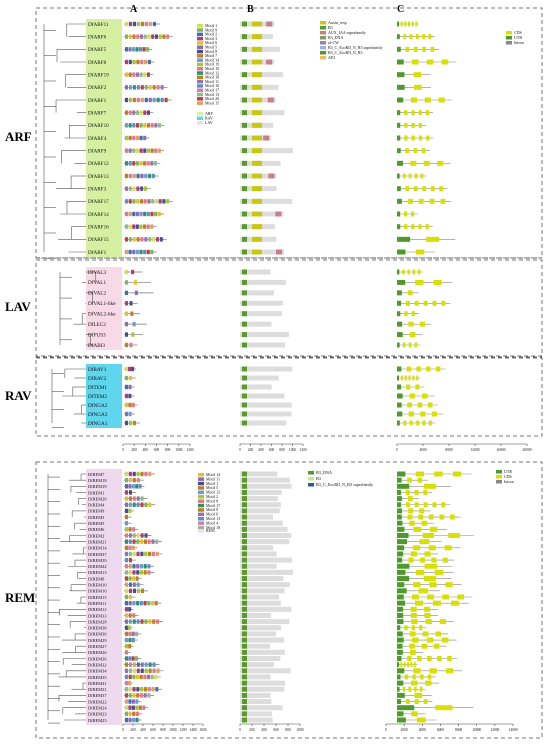 Image resolution: width=550 pixels, height=745 pixels. What do you see at coordinates (527, 450) in the screenshot?
I see `axis-c-top-tick-label: 20000` at bounding box center [527, 450].